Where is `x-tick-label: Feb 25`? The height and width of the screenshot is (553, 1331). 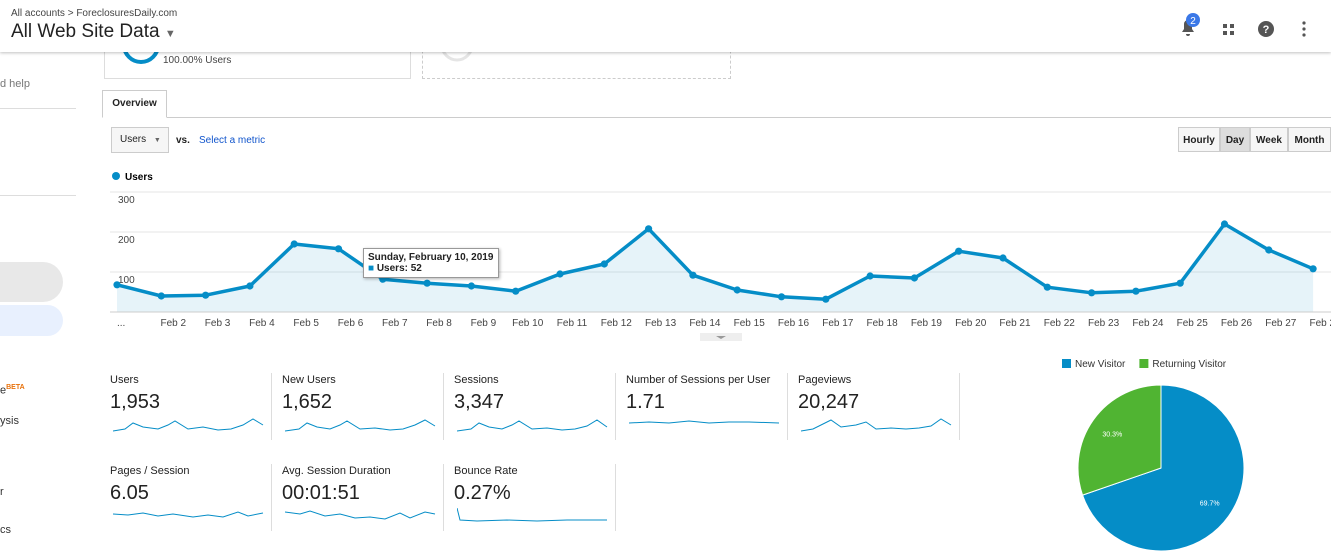 x-tick-label: Feb 25 is located at coordinates (1193, 323).